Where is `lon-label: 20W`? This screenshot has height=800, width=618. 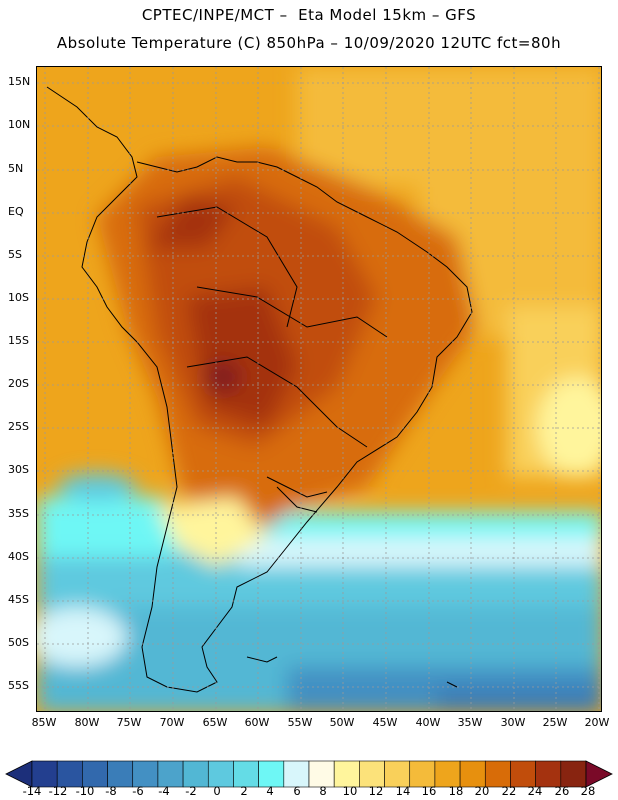
lon-label: 20W is located at coordinates (597, 722).